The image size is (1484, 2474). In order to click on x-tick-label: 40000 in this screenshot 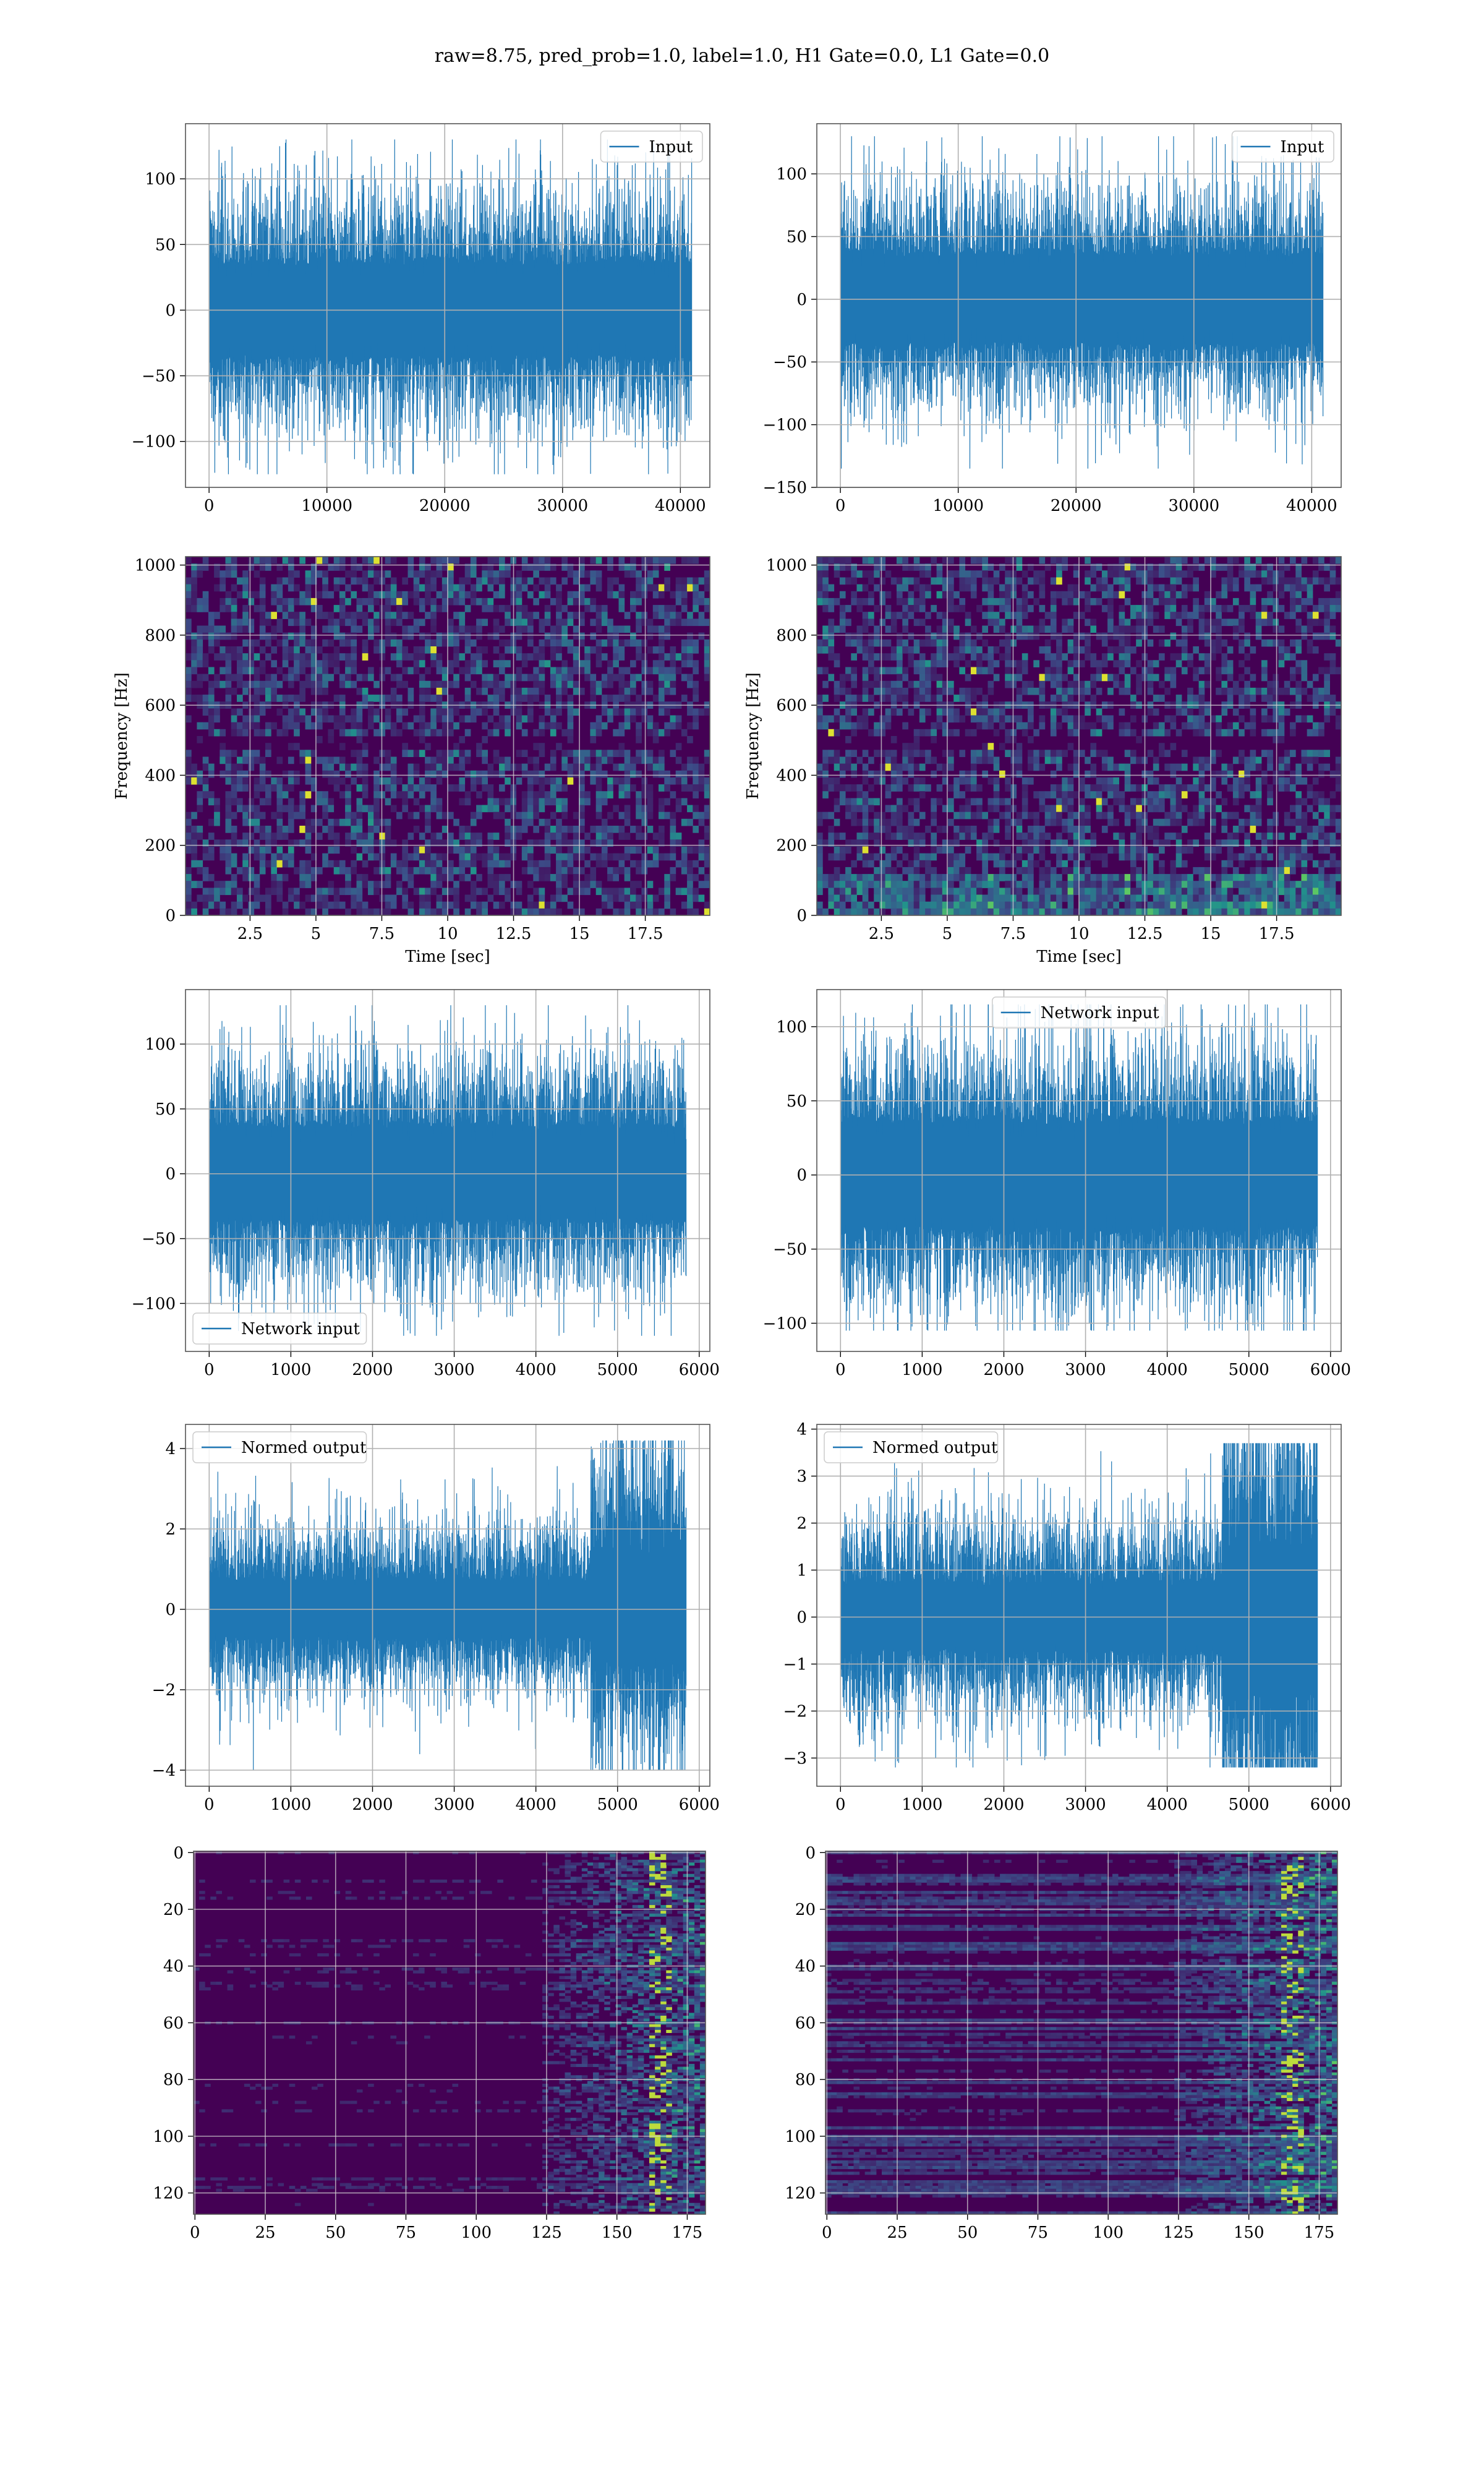, I will do `click(1311, 506)`.